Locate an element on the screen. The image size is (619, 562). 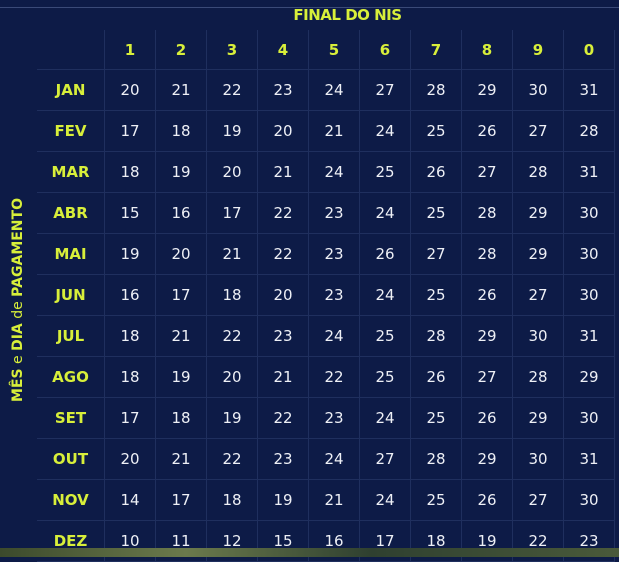
column-header: 6 is located at coordinates (385, 50).